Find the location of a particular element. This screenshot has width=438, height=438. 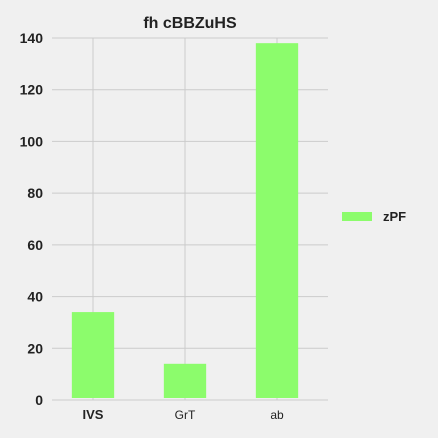

y-tick-label: 0 is located at coordinates (39, 400).